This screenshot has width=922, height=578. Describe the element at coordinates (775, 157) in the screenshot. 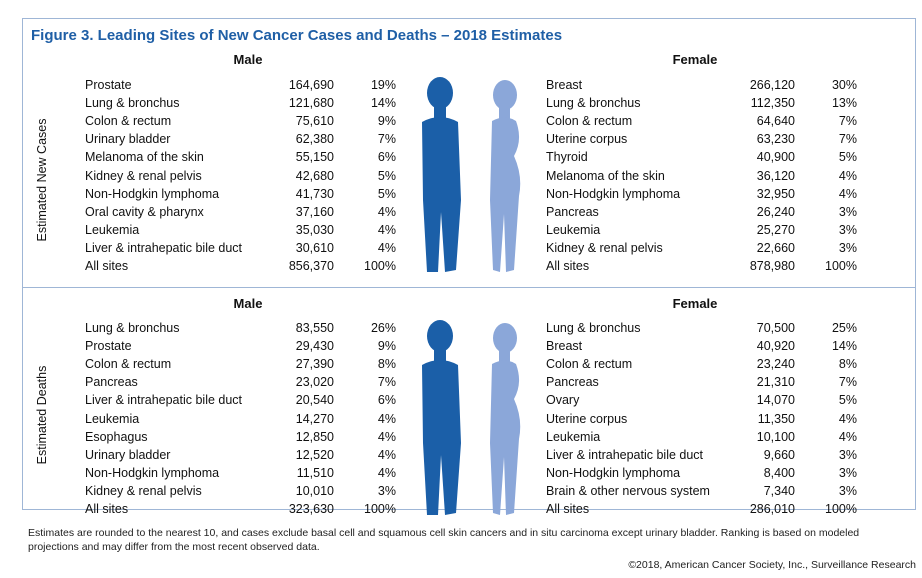

I see `count: 40,900` at that location.